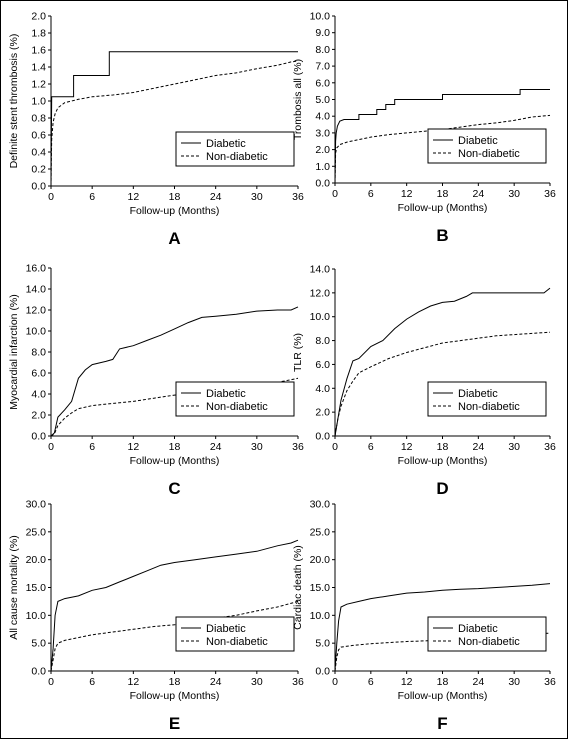 The image size is (568, 739). Describe the element at coordinates (38, 136) in the screenshot. I see `y-tick-label: 0.6` at that location.